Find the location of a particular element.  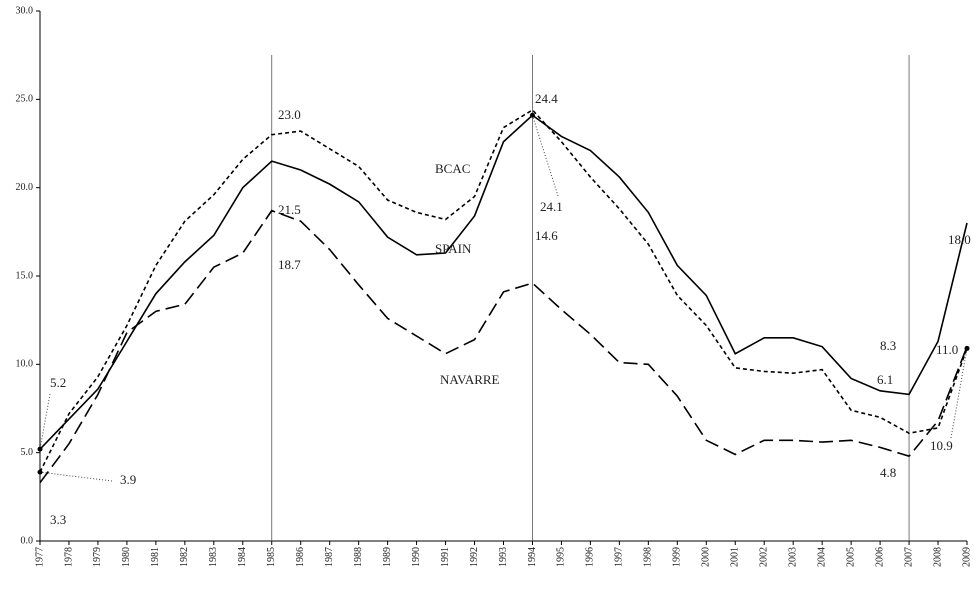

x-tick-label: 1997 is located at coordinates (619, 557).